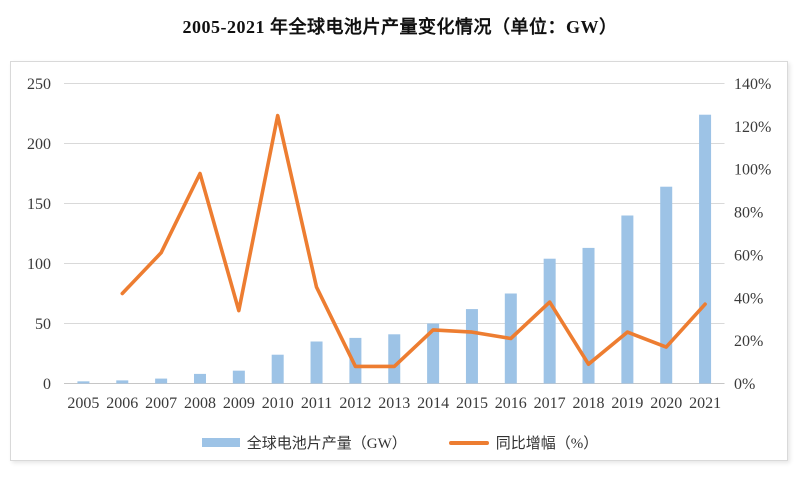 The width and height of the screenshot is (800, 478). I want to click on chart-legend: 全球电池片产量（GW） 同比增幅（%）, so click(400, 442).